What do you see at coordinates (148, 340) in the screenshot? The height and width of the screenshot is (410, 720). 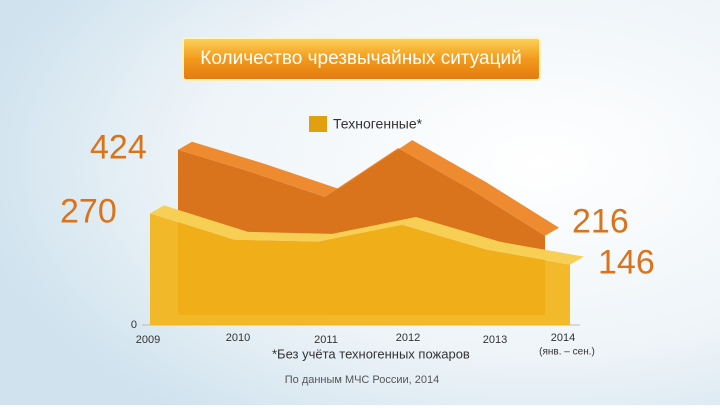 I see `x-tick-label: 2009` at bounding box center [148, 340].